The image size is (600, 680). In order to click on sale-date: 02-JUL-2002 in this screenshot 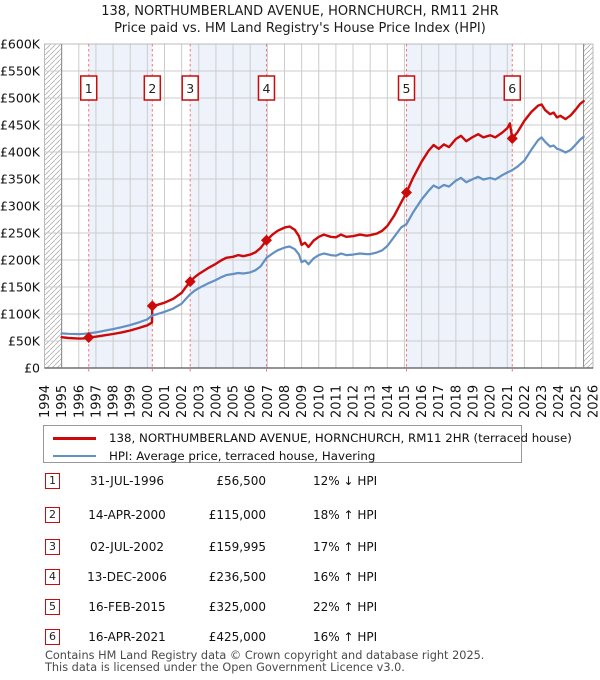, I will do `click(127, 547)`.